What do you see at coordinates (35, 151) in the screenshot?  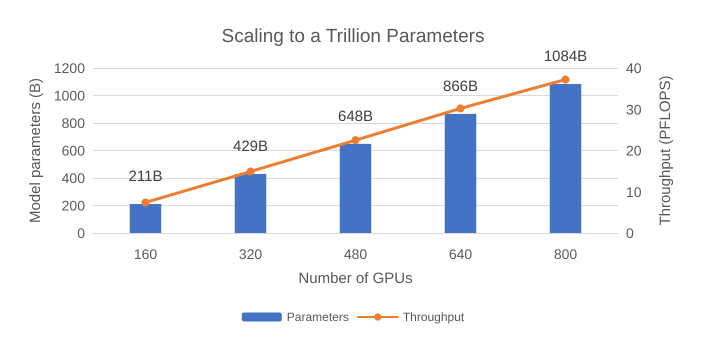 I see `y-axis-title: Model parameters (B)` at bounding box center [35, 151].